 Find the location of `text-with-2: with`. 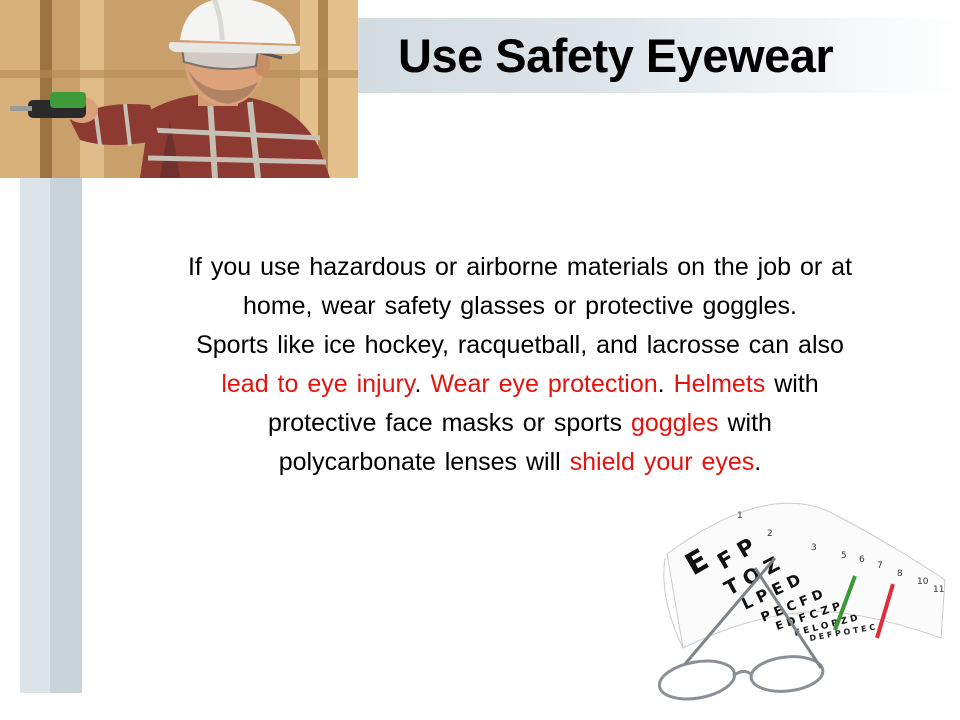

text-with-2: with is located at coordinates (745, 423).